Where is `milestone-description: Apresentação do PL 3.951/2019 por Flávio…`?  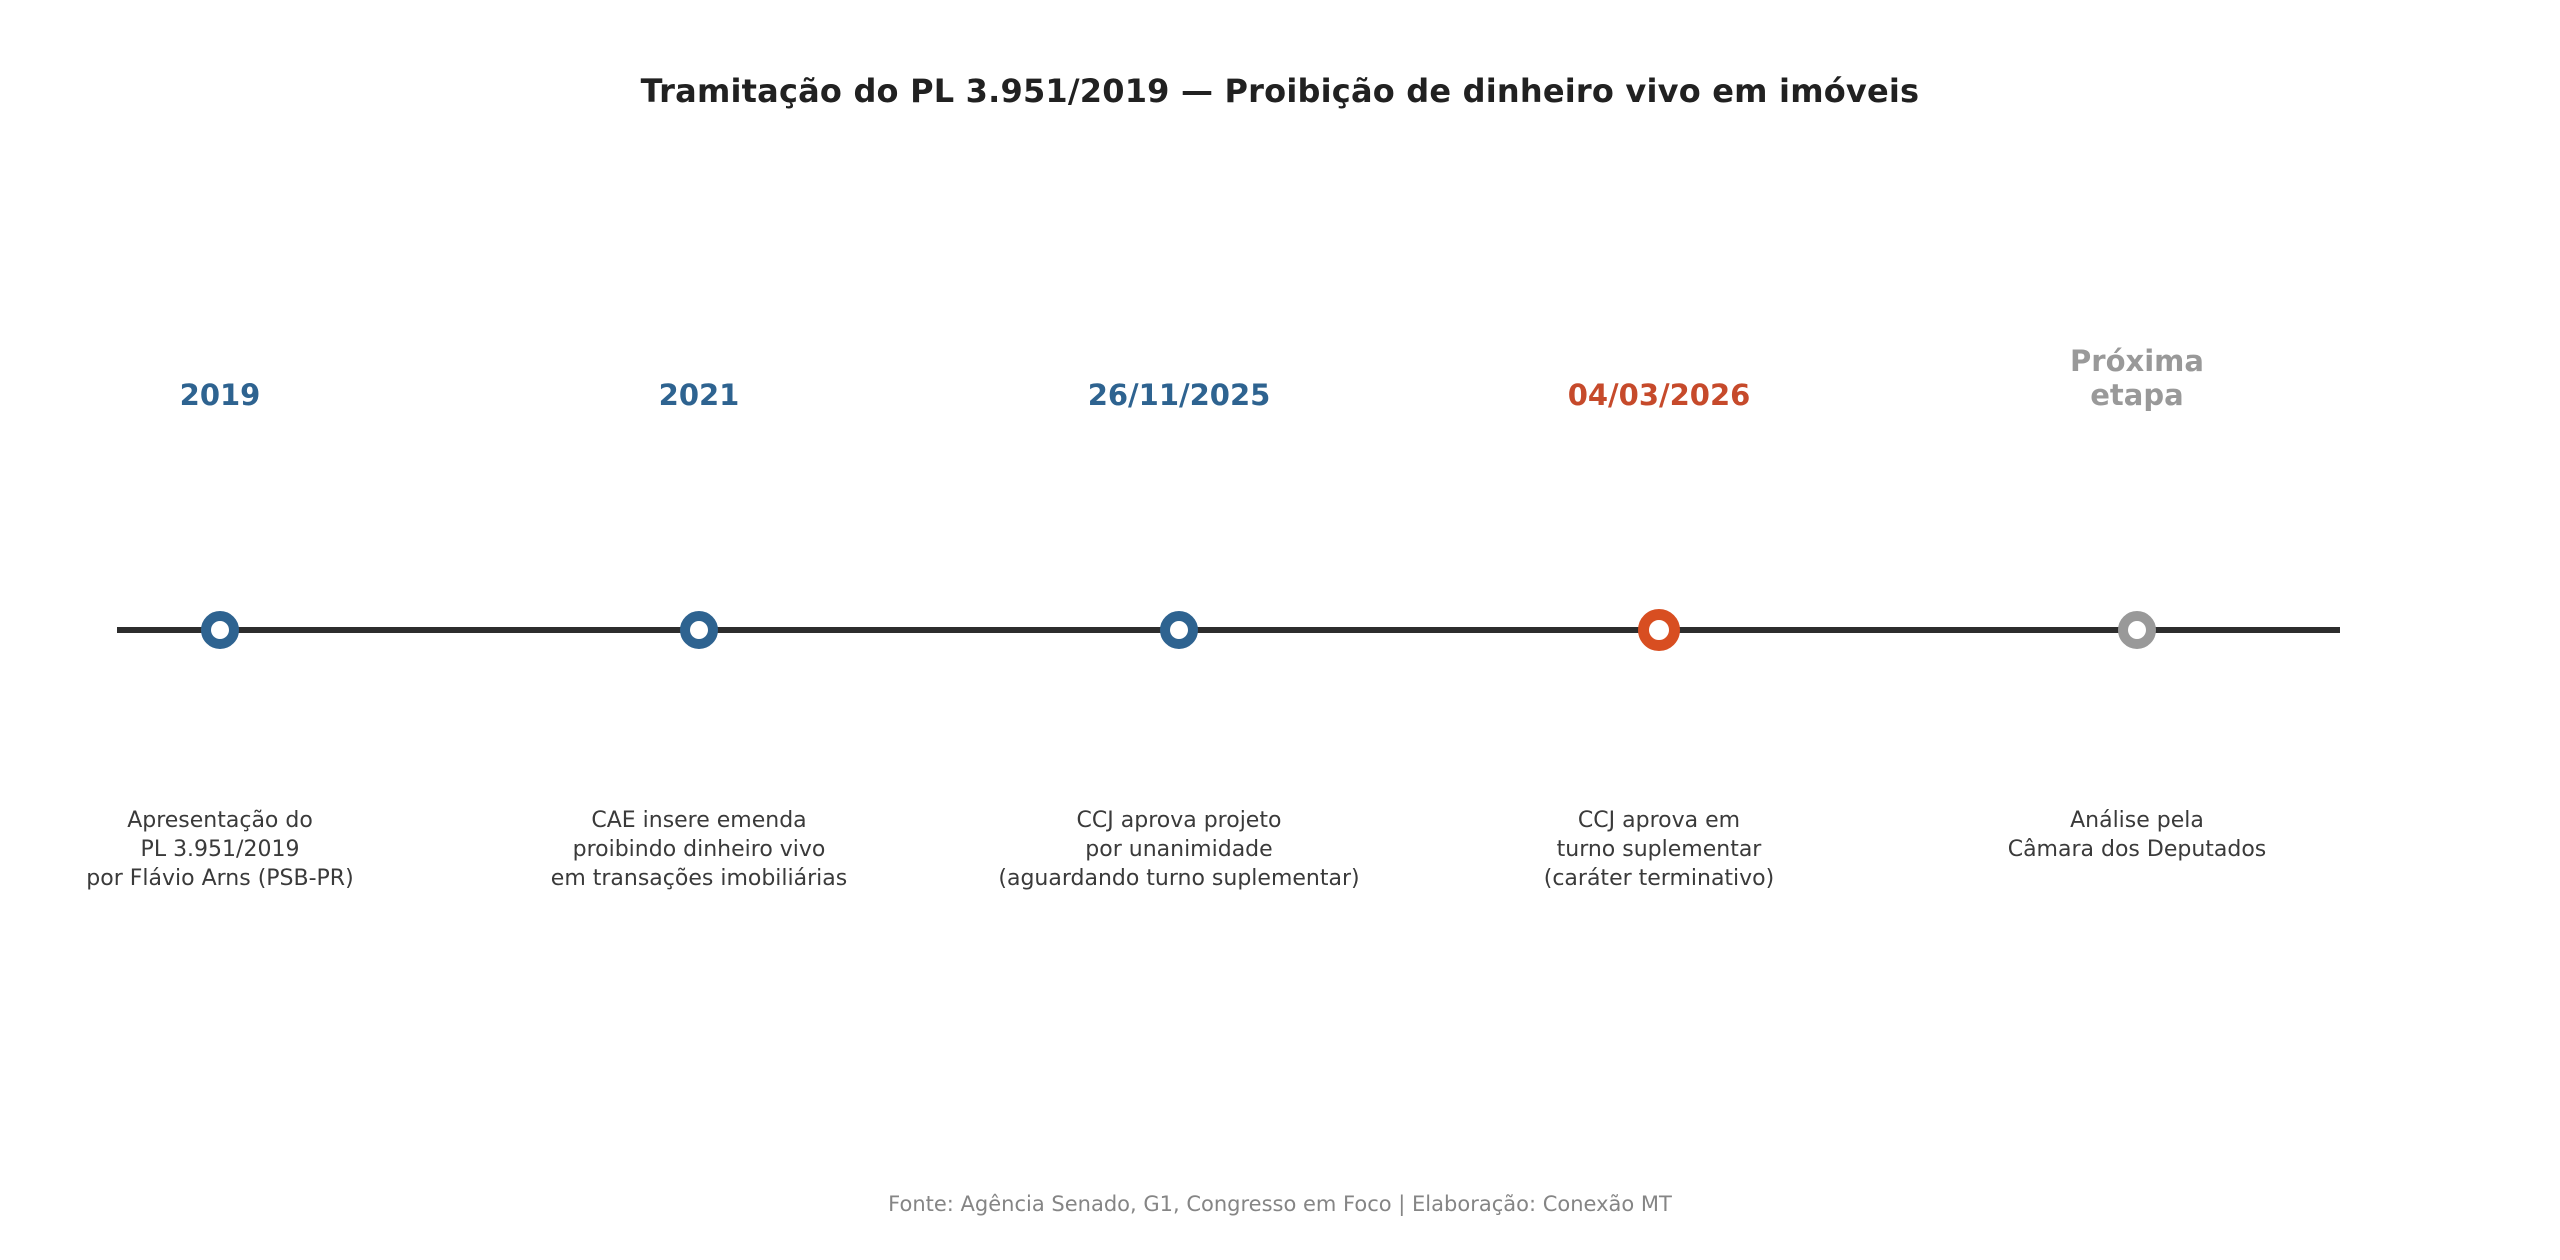 milestone-description: Apresentação do PL 3.951/2019 por Flávio… is located at coordinates (220, 849).